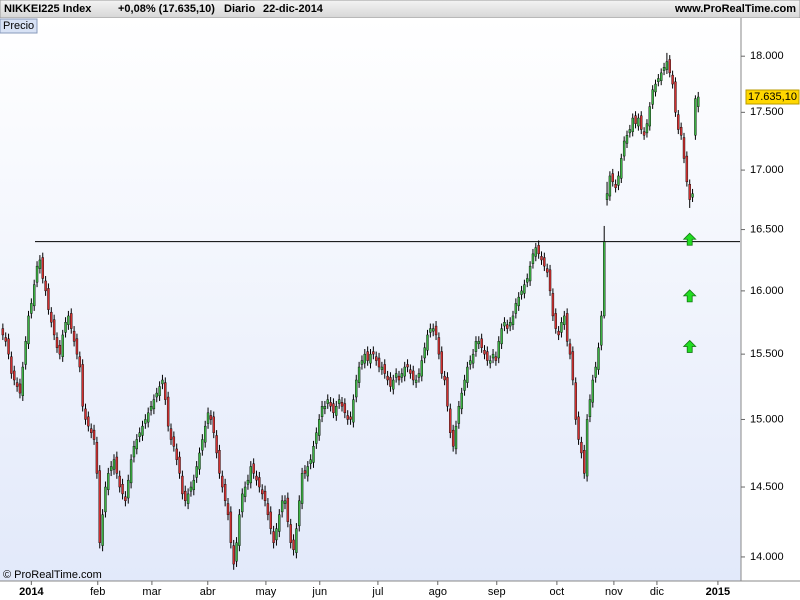  I want to click on y-tick-label: 14.000, so click(767, 557).